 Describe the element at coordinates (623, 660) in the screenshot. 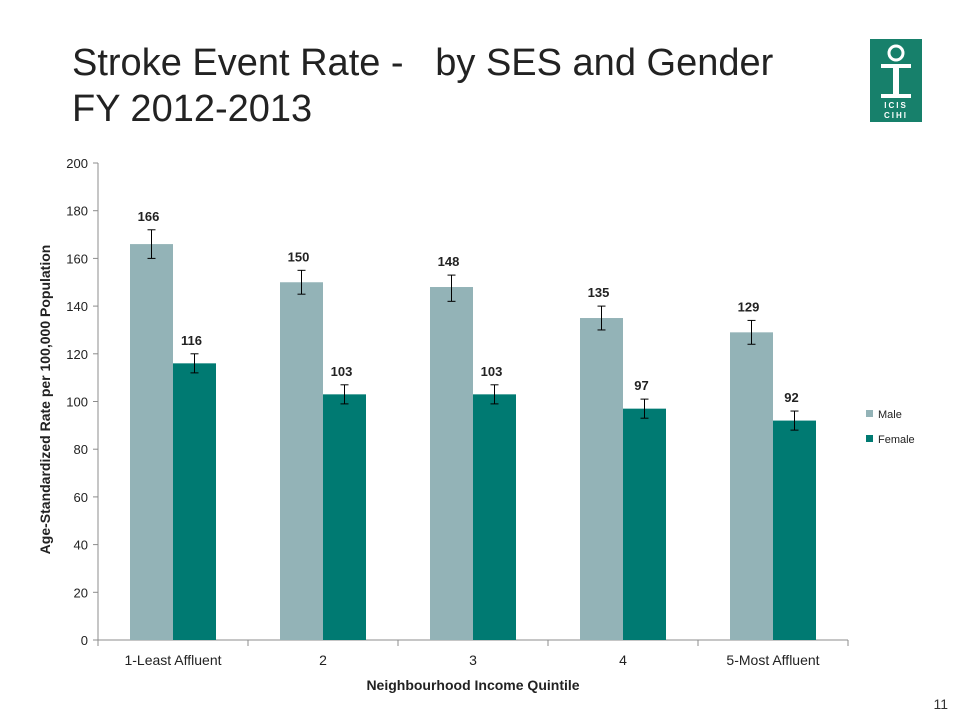

I see `x-tick-label: 4` at that location.